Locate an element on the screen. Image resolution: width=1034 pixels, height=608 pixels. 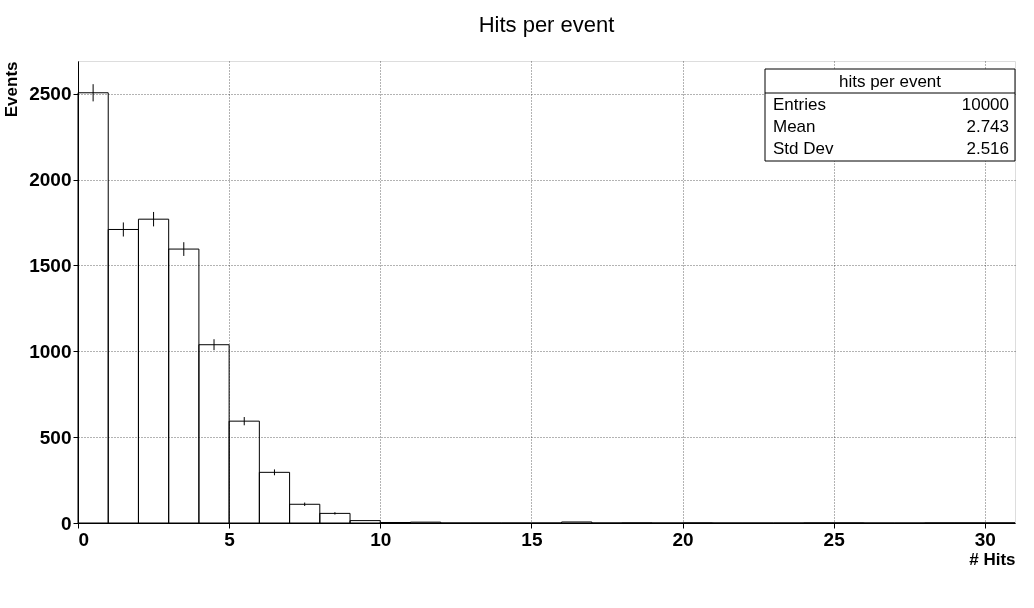
annotation: Entries is located at coordinates (799, 104).